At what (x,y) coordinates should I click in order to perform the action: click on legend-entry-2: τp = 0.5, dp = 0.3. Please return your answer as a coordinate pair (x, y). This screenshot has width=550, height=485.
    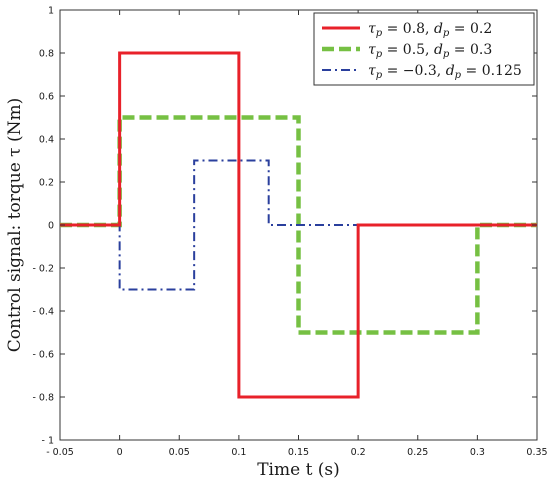
    Looking at the image, I should click on (430, 51).